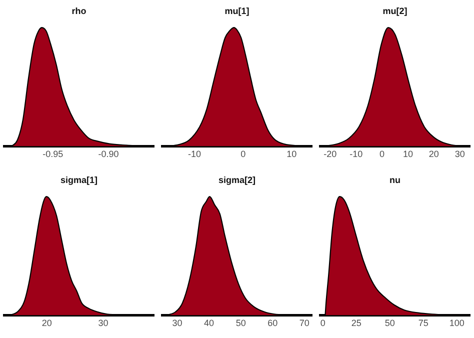 This screenshot has width=474, height=338. Describe the element at coordinates (356, 323) in the screenshot. I see `x-tick-label: 25` at that location.